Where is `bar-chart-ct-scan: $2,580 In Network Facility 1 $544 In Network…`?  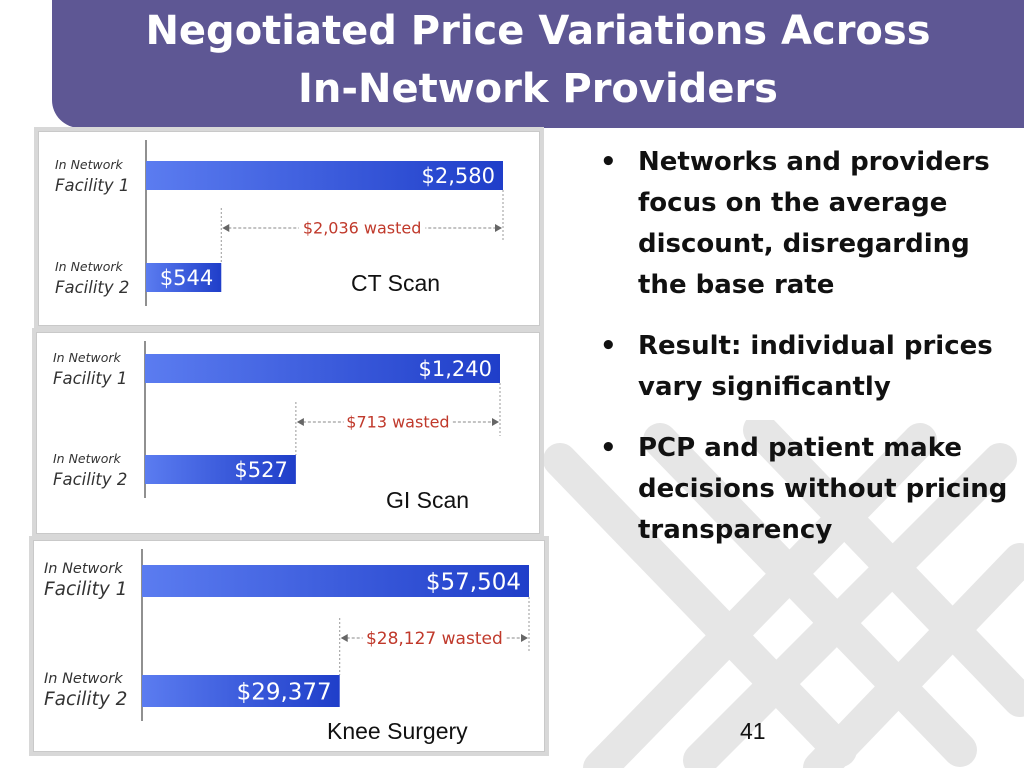 bar-chart-ct-scan: $2,580 In Network Facility 1 $544 In Network… is located at coordinates (279, 223).